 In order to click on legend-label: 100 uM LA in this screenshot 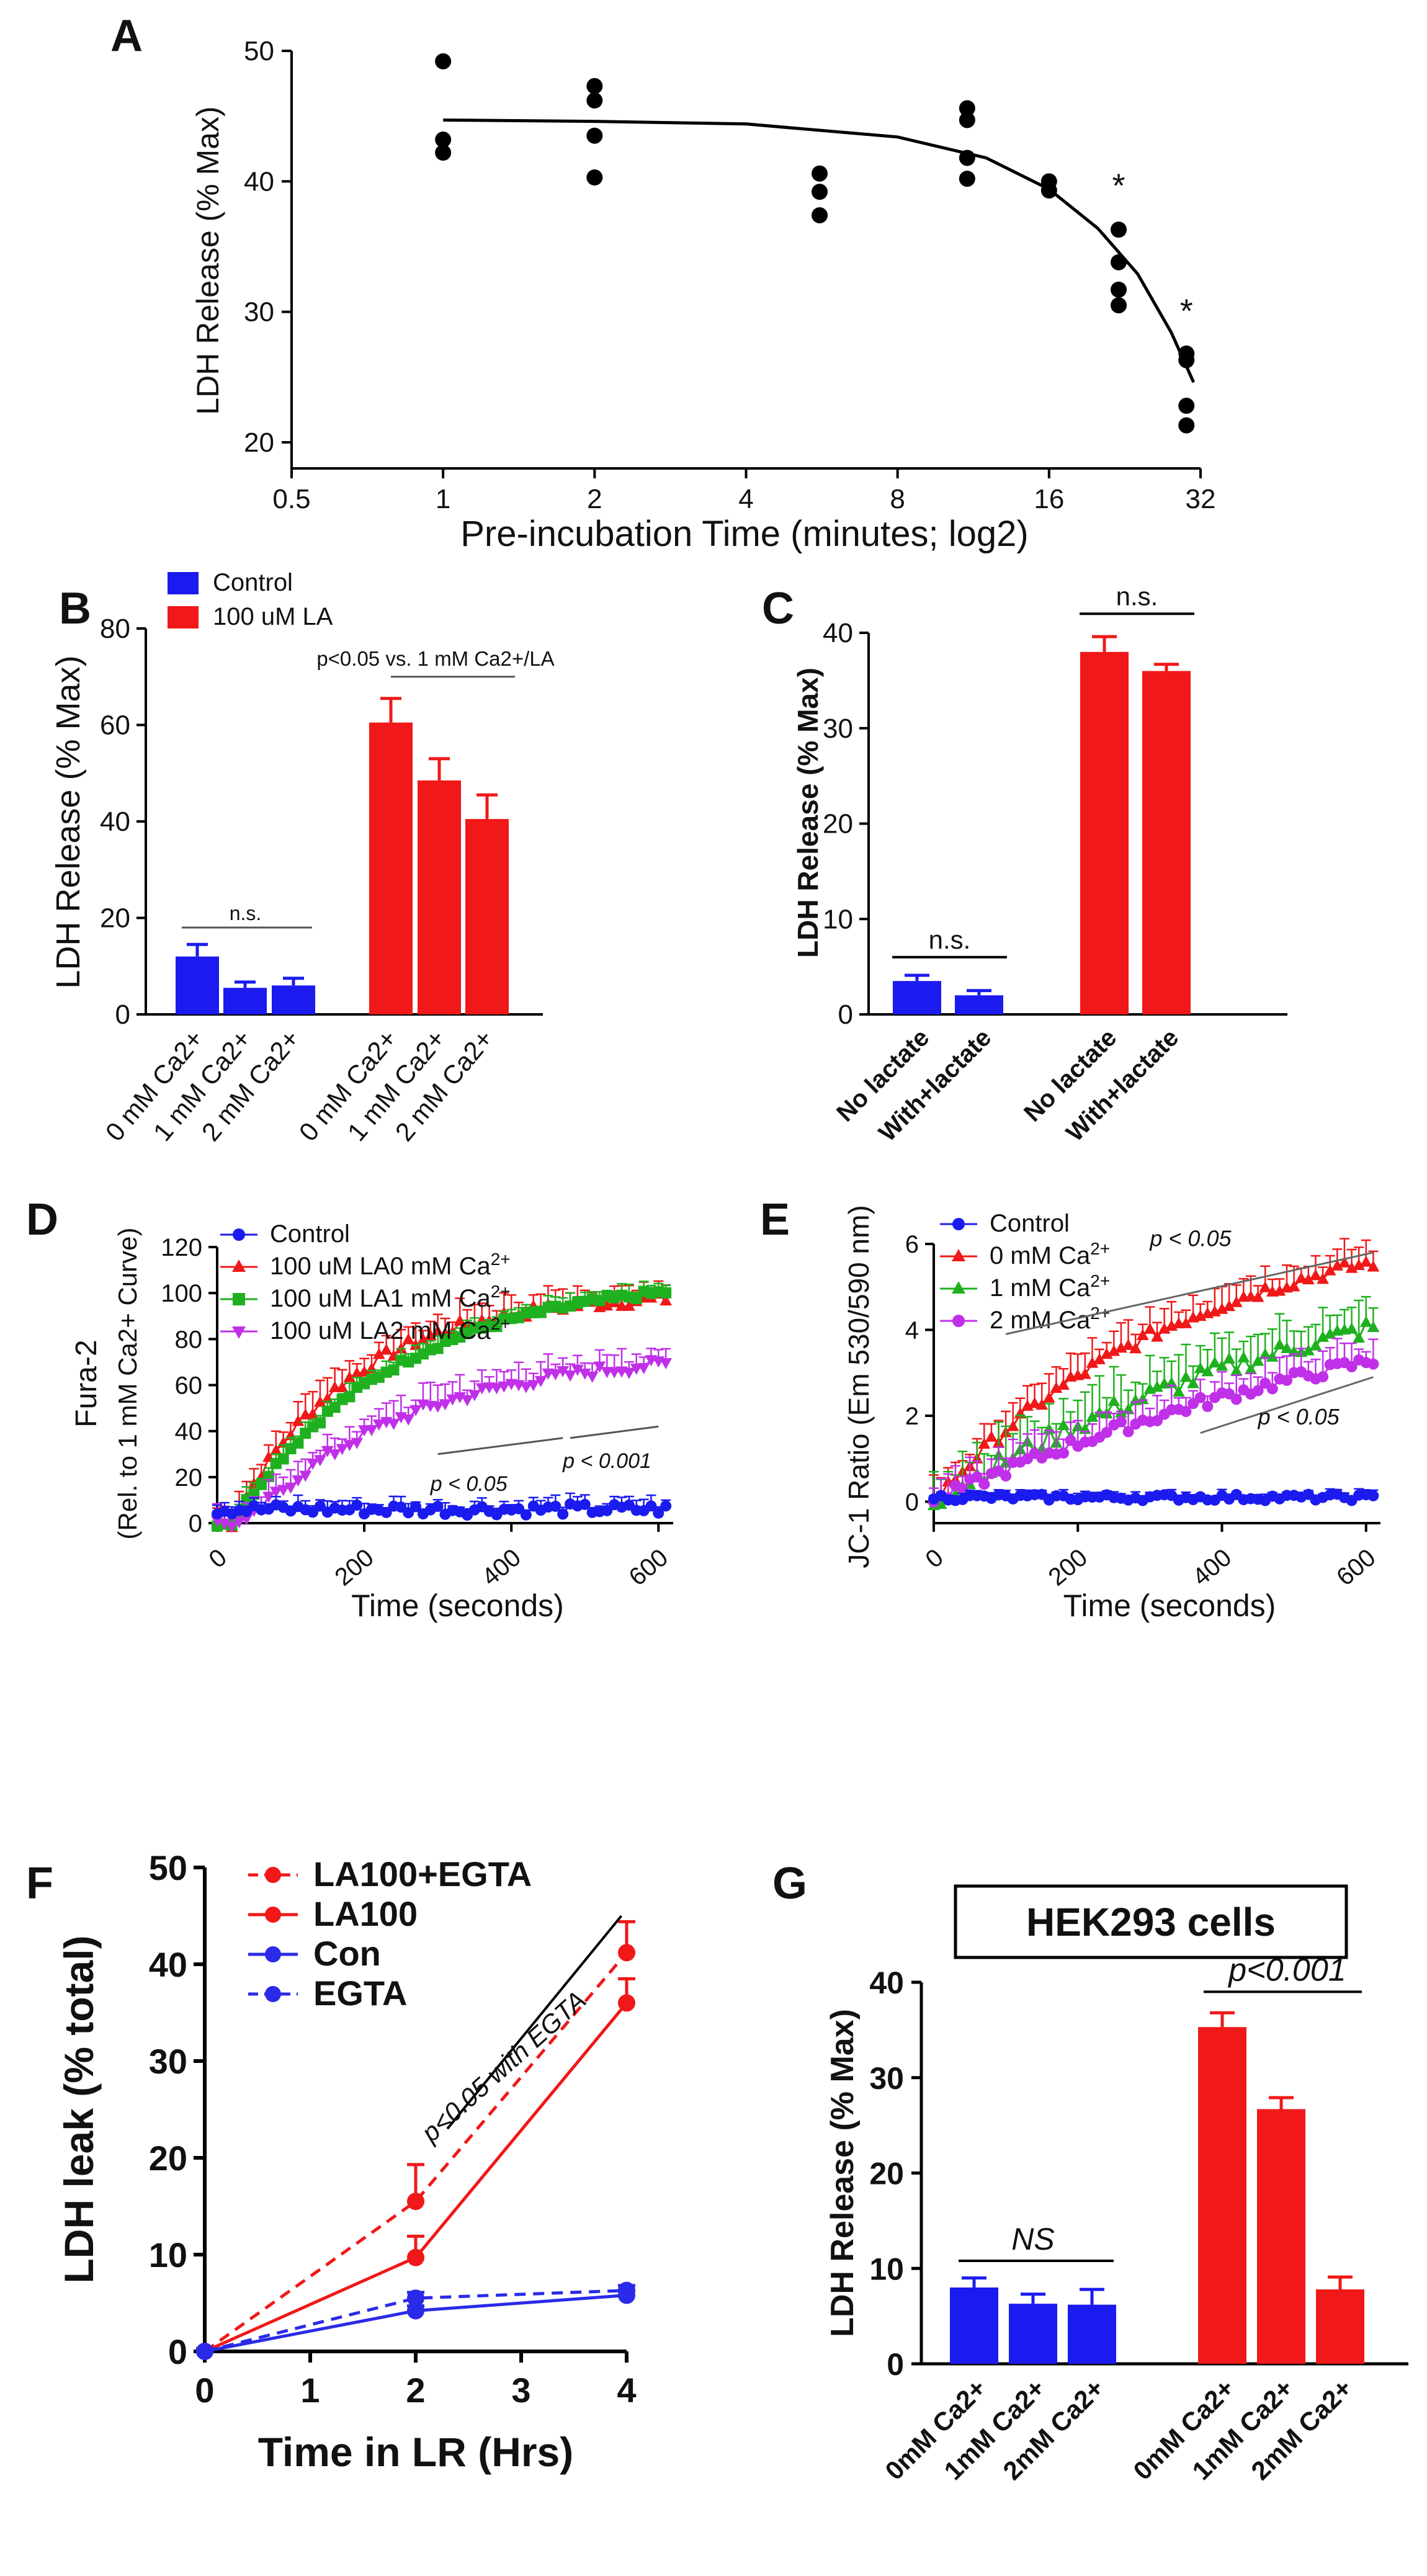, I will do `click(273, 616)`.